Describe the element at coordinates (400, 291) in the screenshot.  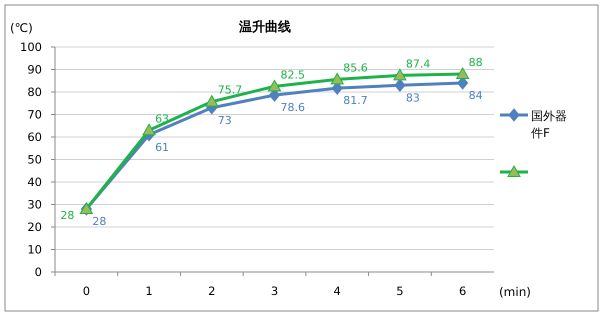
I see `x-tick-label: 5` at that location.